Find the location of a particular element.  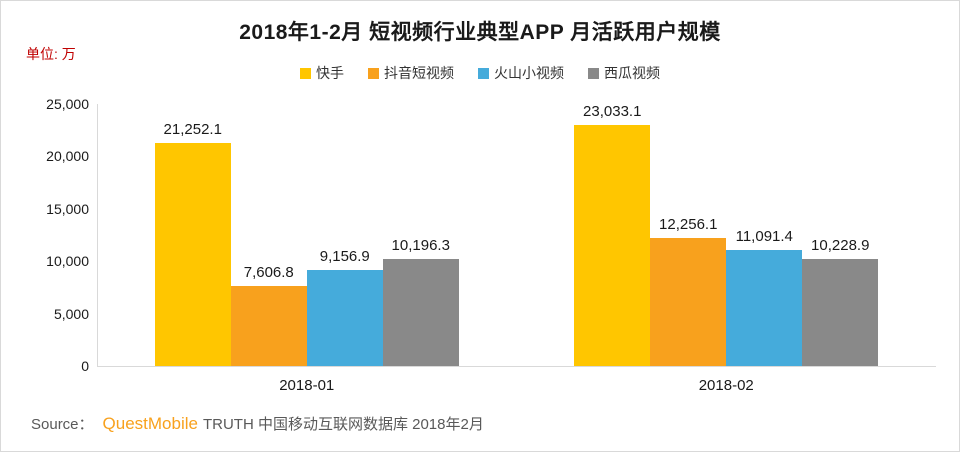

chart-title: 2018年1-2月 短视频行业典型APP 月活跃用户规模 is located at coordinates (480, 32).